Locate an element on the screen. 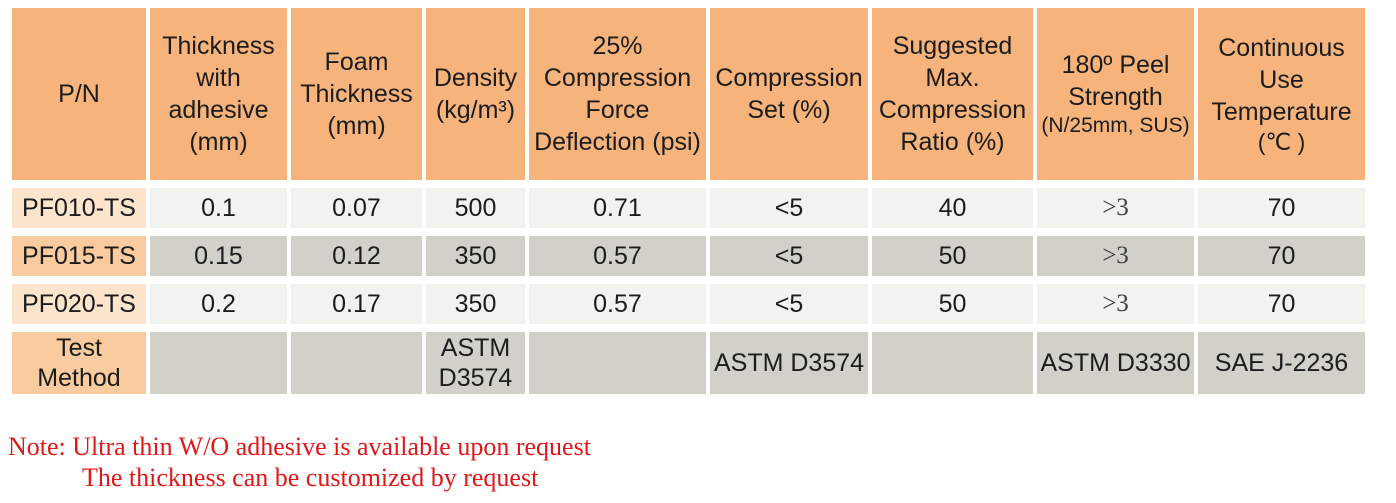  table-row-pf010-ts: PF010-TS 0.1 0.07 500 0.71 <5 40 >3 70 is located at coordinates (688, 208).